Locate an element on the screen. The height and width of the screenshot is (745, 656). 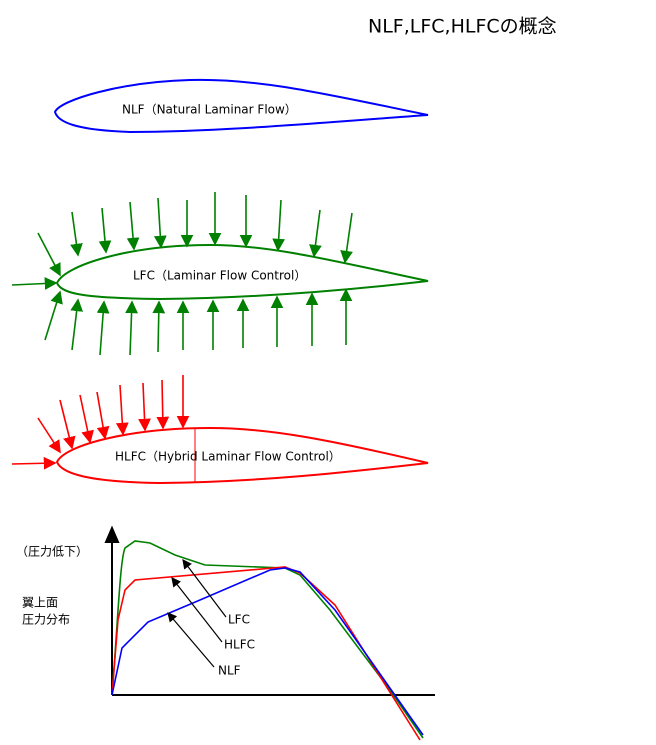
airfoil-label: HLFC（Hybrid Laminar Flow Control） is located at coordinates (228, 457).